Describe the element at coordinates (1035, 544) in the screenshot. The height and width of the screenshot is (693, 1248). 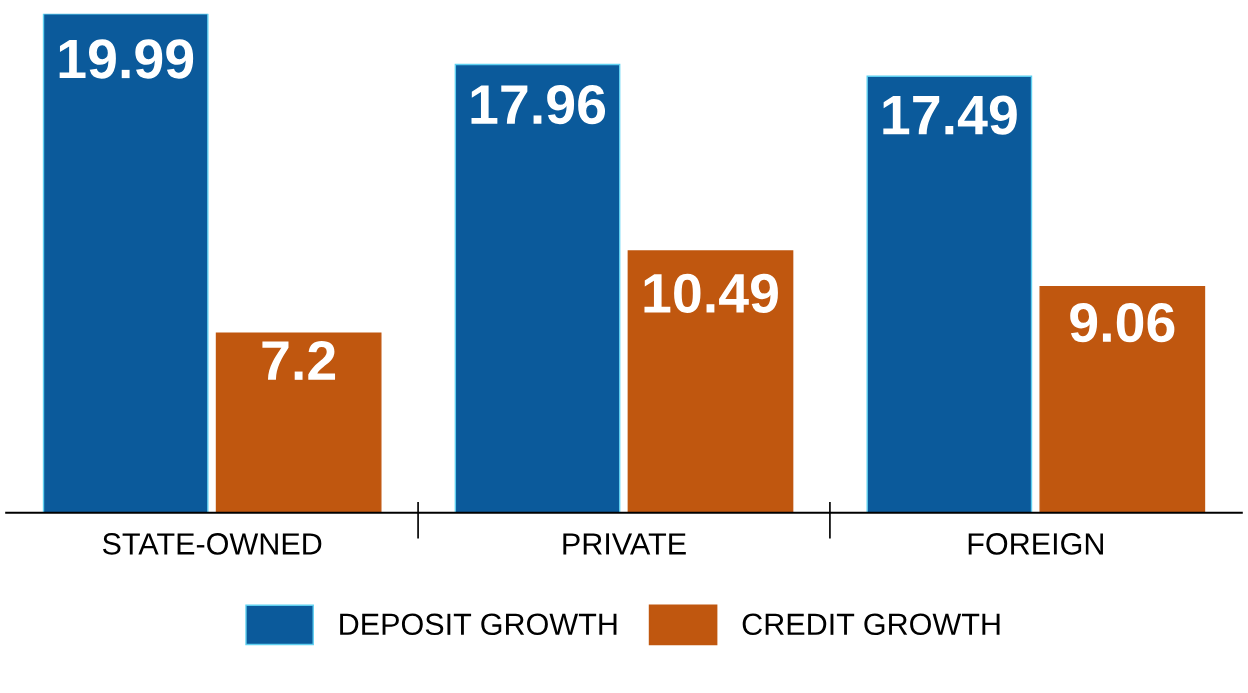
I see `x-tick-label: FOREIGN` at that location.